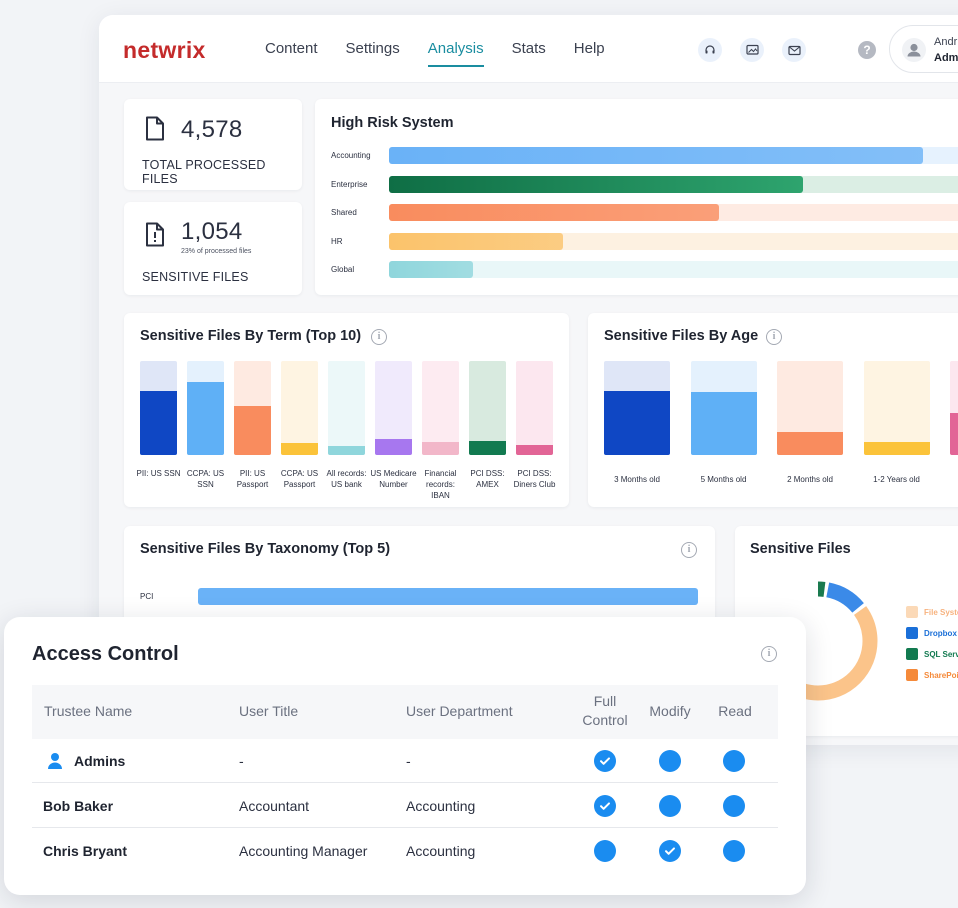  What do you see at coordinates (408, 761) in the screenshot?
I see `user-department: -` at bounding box center [408, 761].